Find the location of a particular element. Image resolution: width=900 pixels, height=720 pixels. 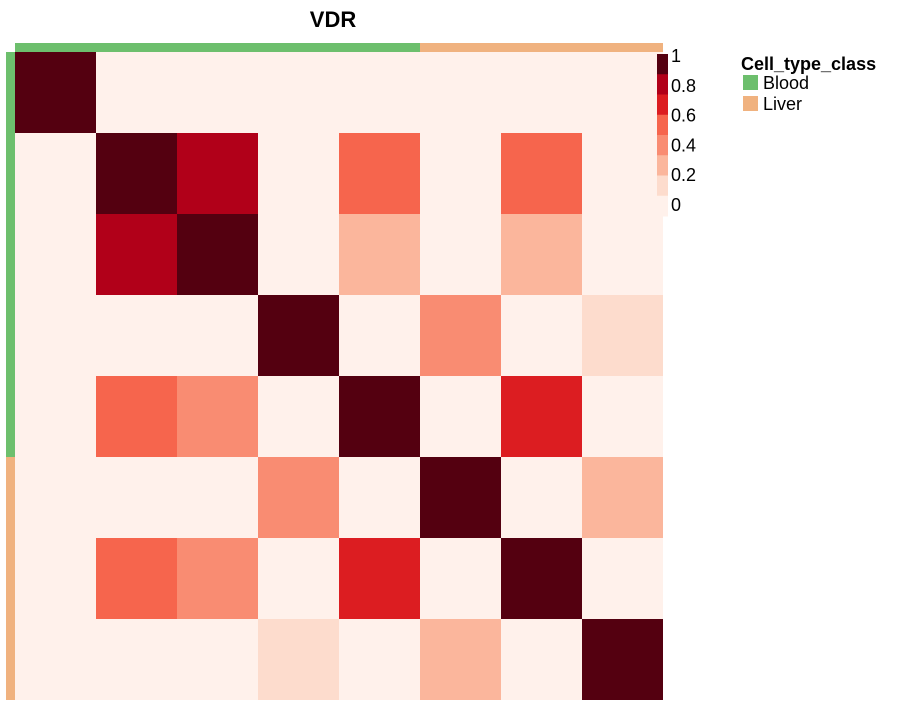

legend-swatch-blood is located at coordinates (750, 82).